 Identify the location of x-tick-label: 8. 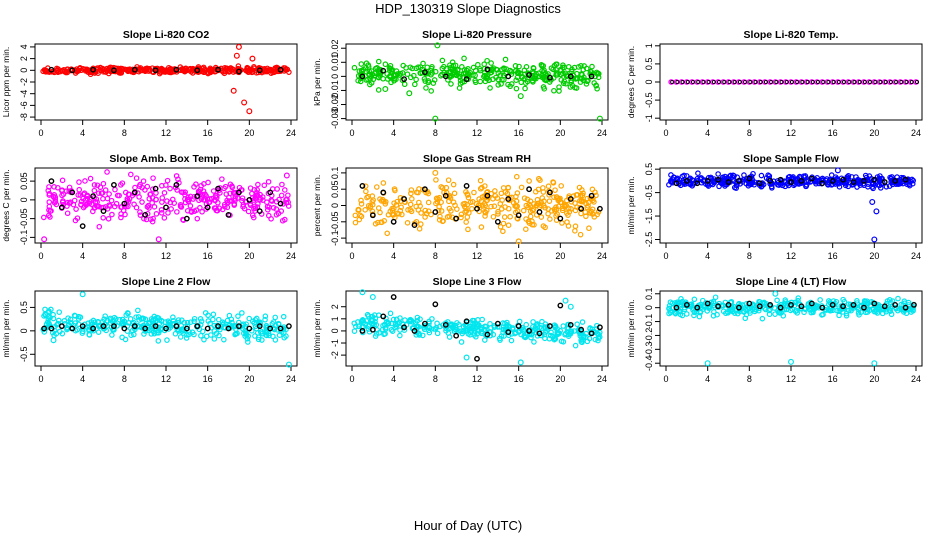
(124, 256).